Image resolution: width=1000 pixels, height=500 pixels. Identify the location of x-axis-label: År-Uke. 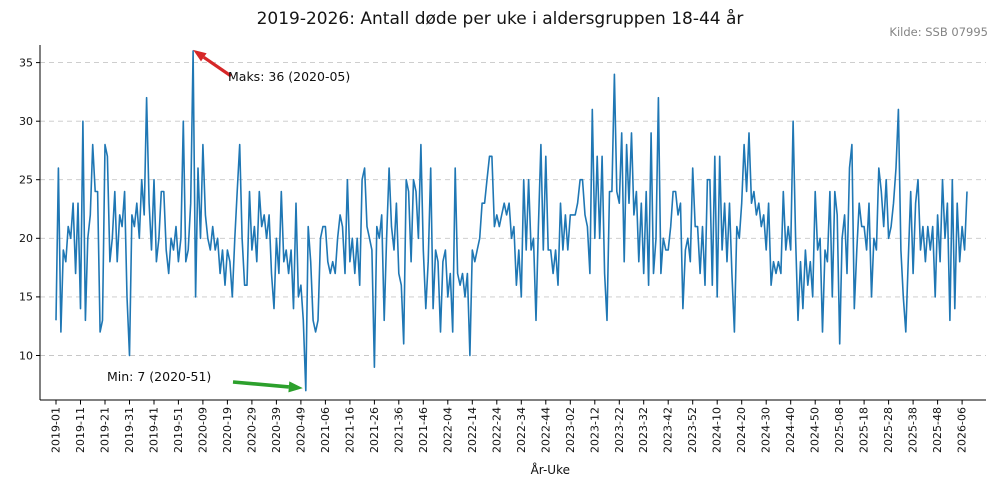
(550, 470).